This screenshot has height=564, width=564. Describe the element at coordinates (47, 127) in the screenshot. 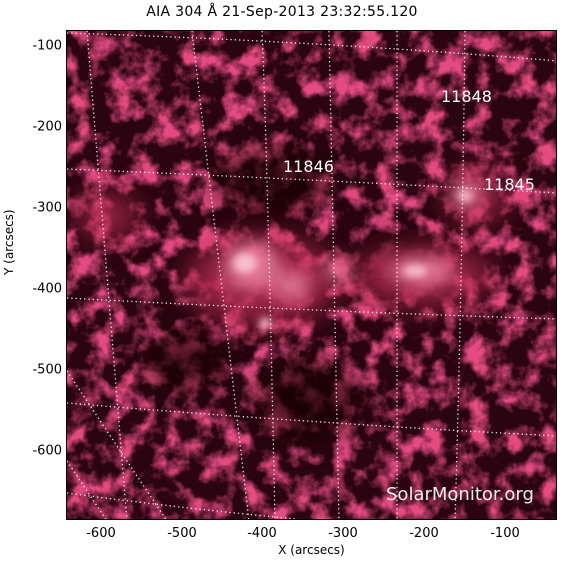

I see `y-tick-label: -200` at that location.